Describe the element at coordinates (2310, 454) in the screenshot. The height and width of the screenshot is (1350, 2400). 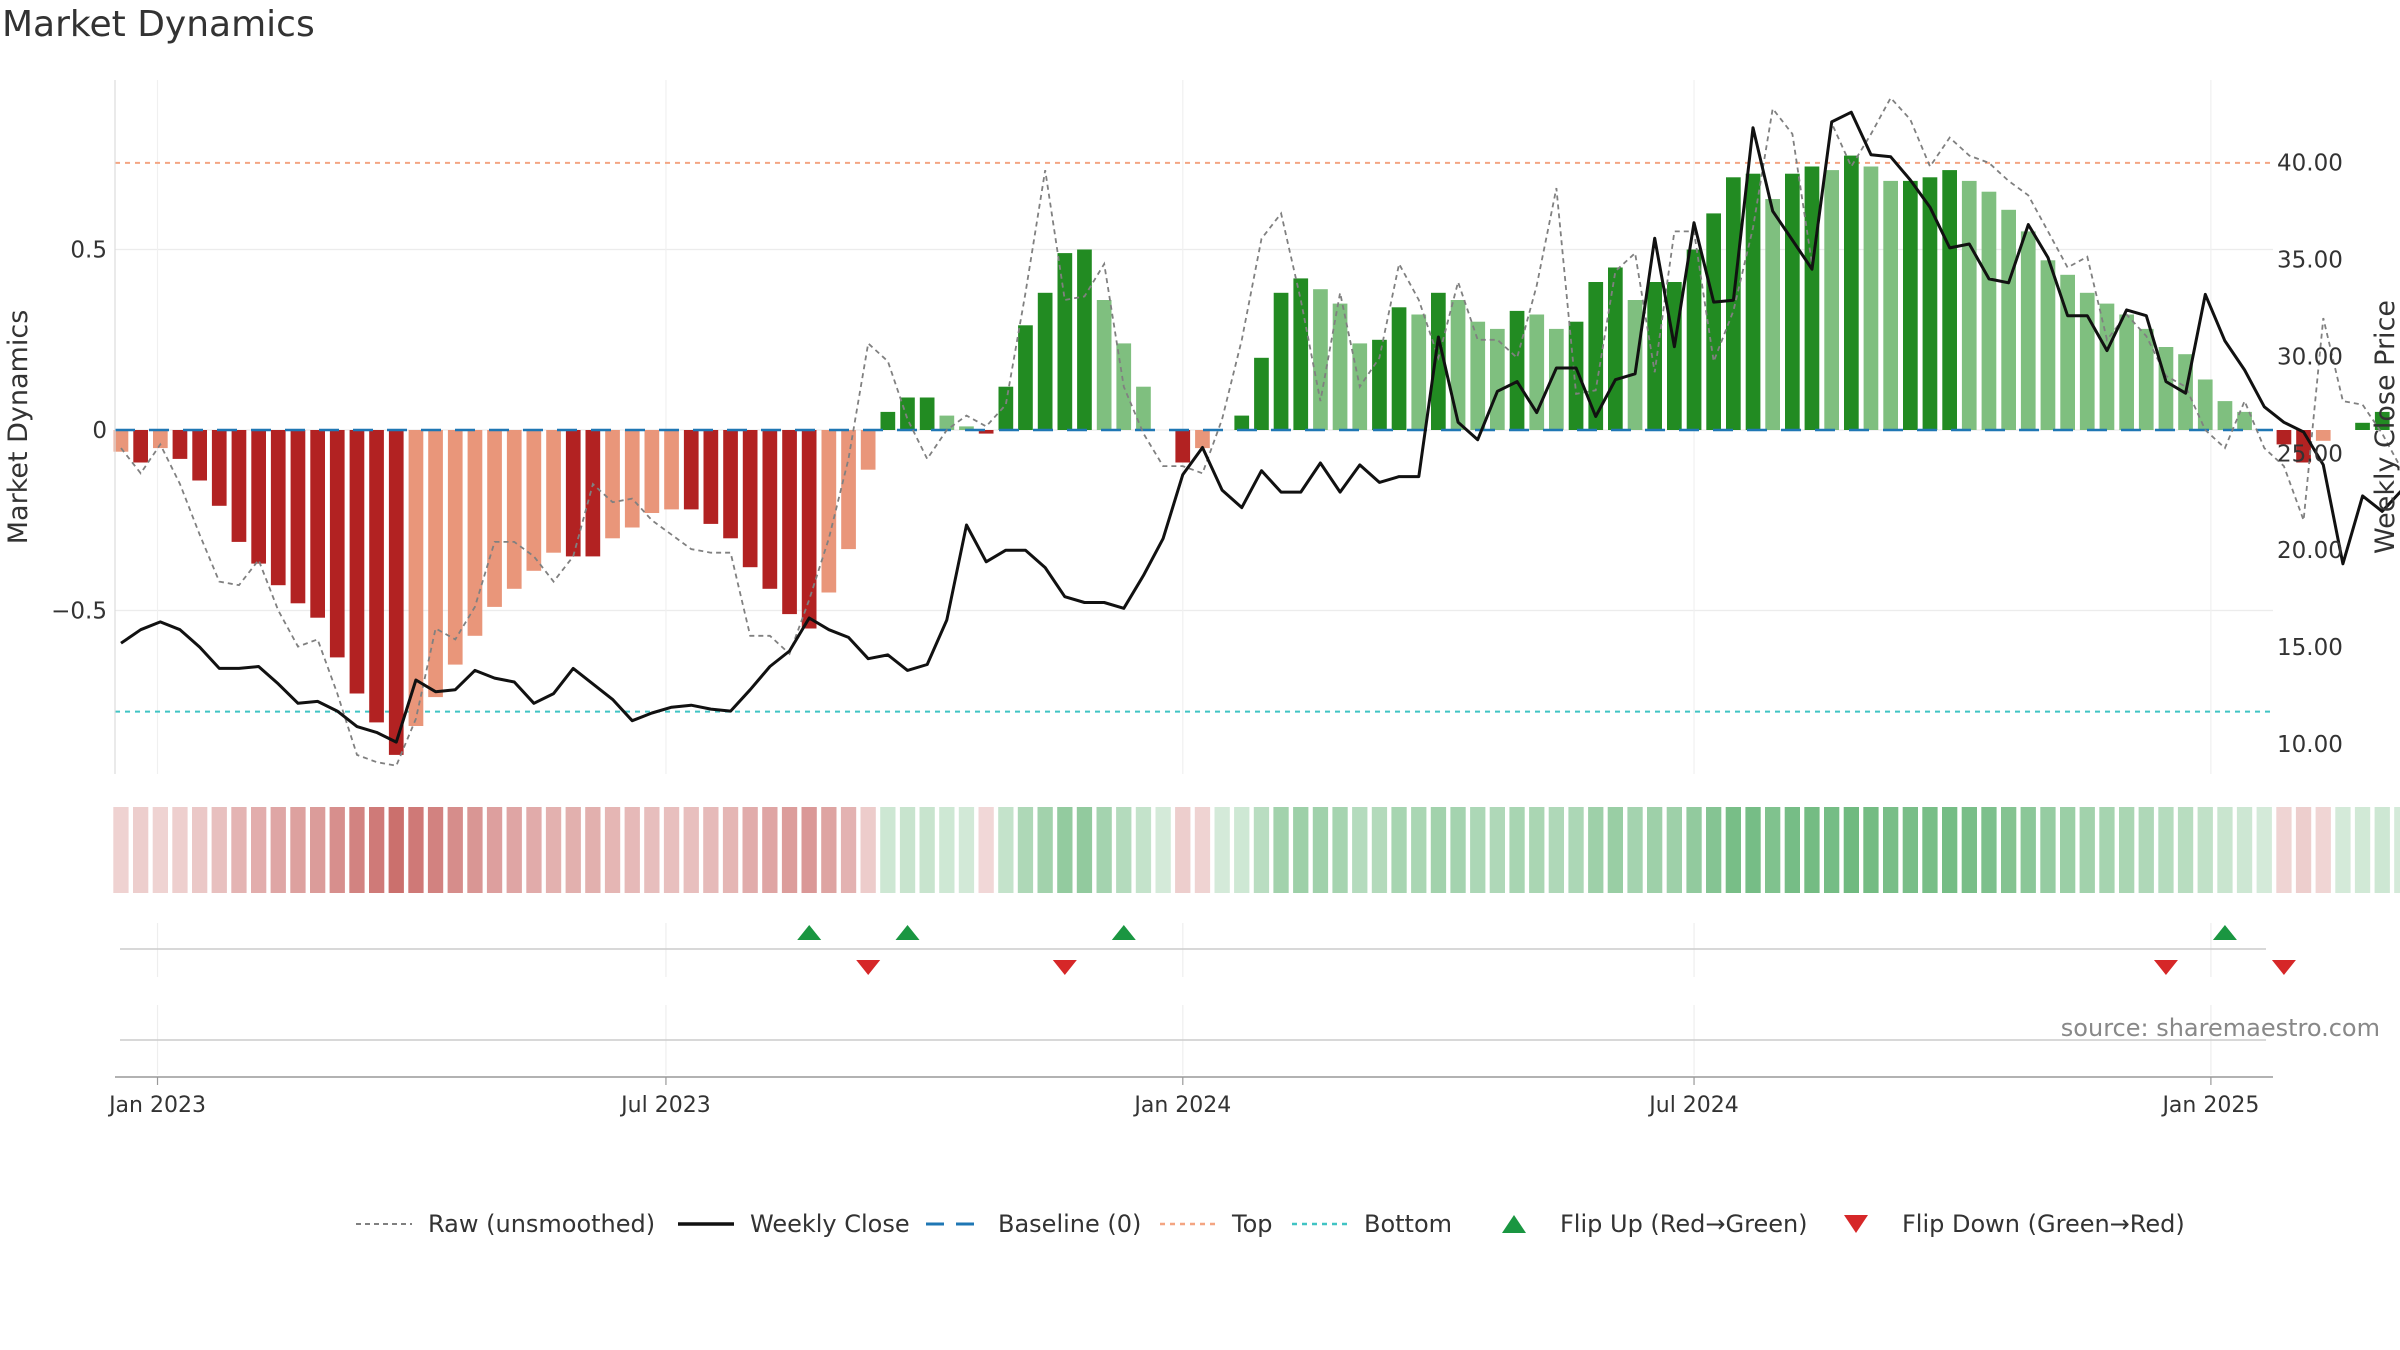
I see `y2-tick-label: 25.00` at that location.